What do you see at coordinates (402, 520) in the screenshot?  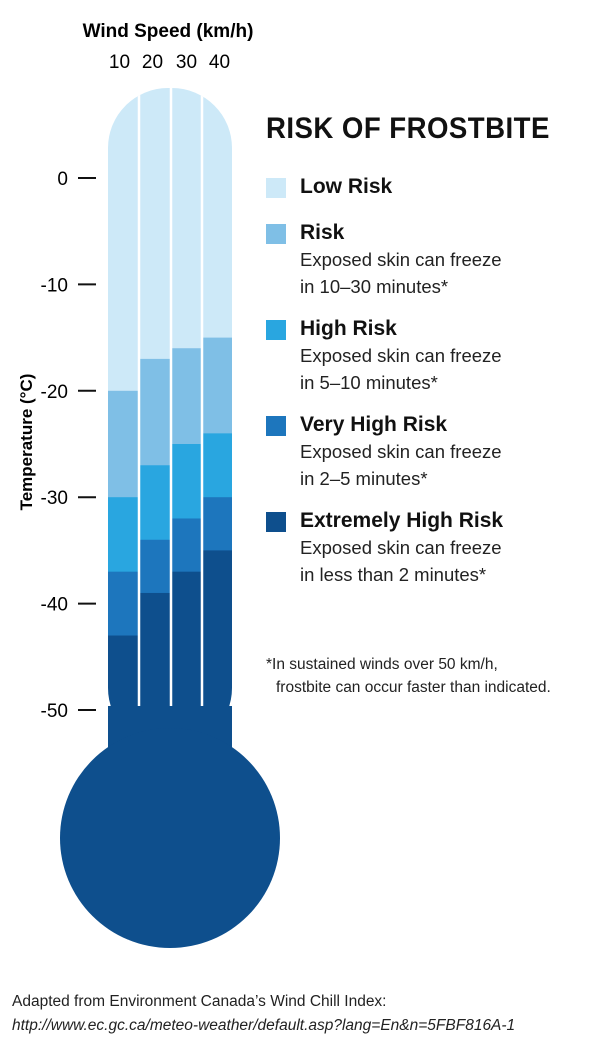 I see `legend-label: Extremely High Risk` at bounding box center [402, 520].